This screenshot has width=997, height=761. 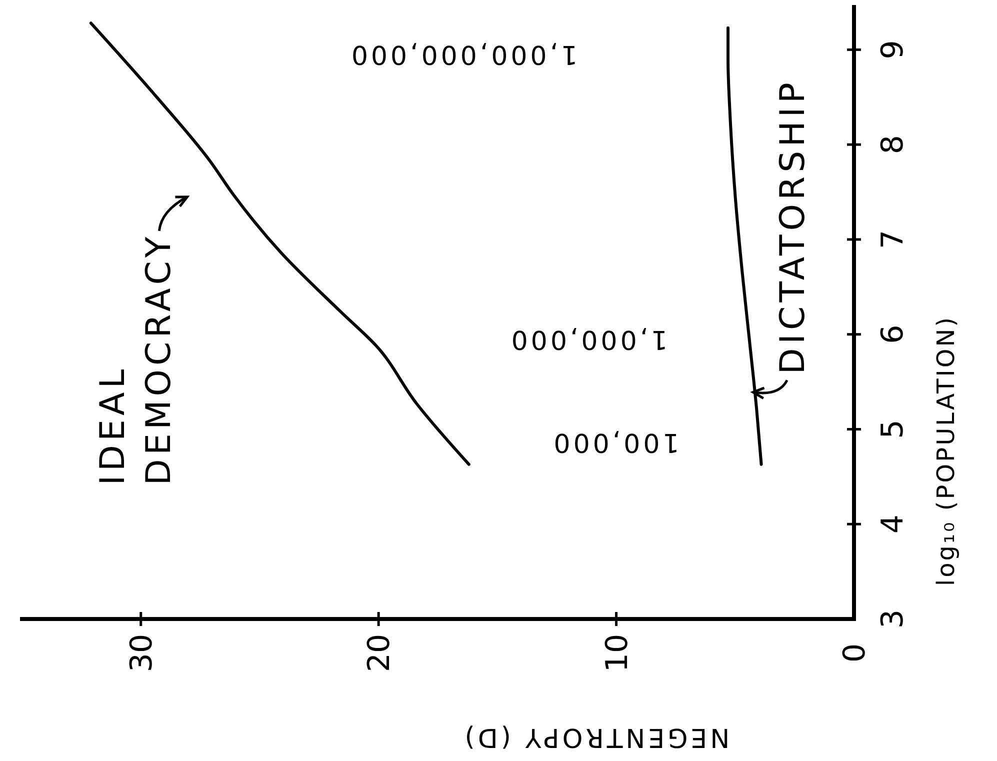 What do you see at coordinates (142, 653) in the screenshot?
I see `x-tick-label: 30` at bounding box center [142, 653].